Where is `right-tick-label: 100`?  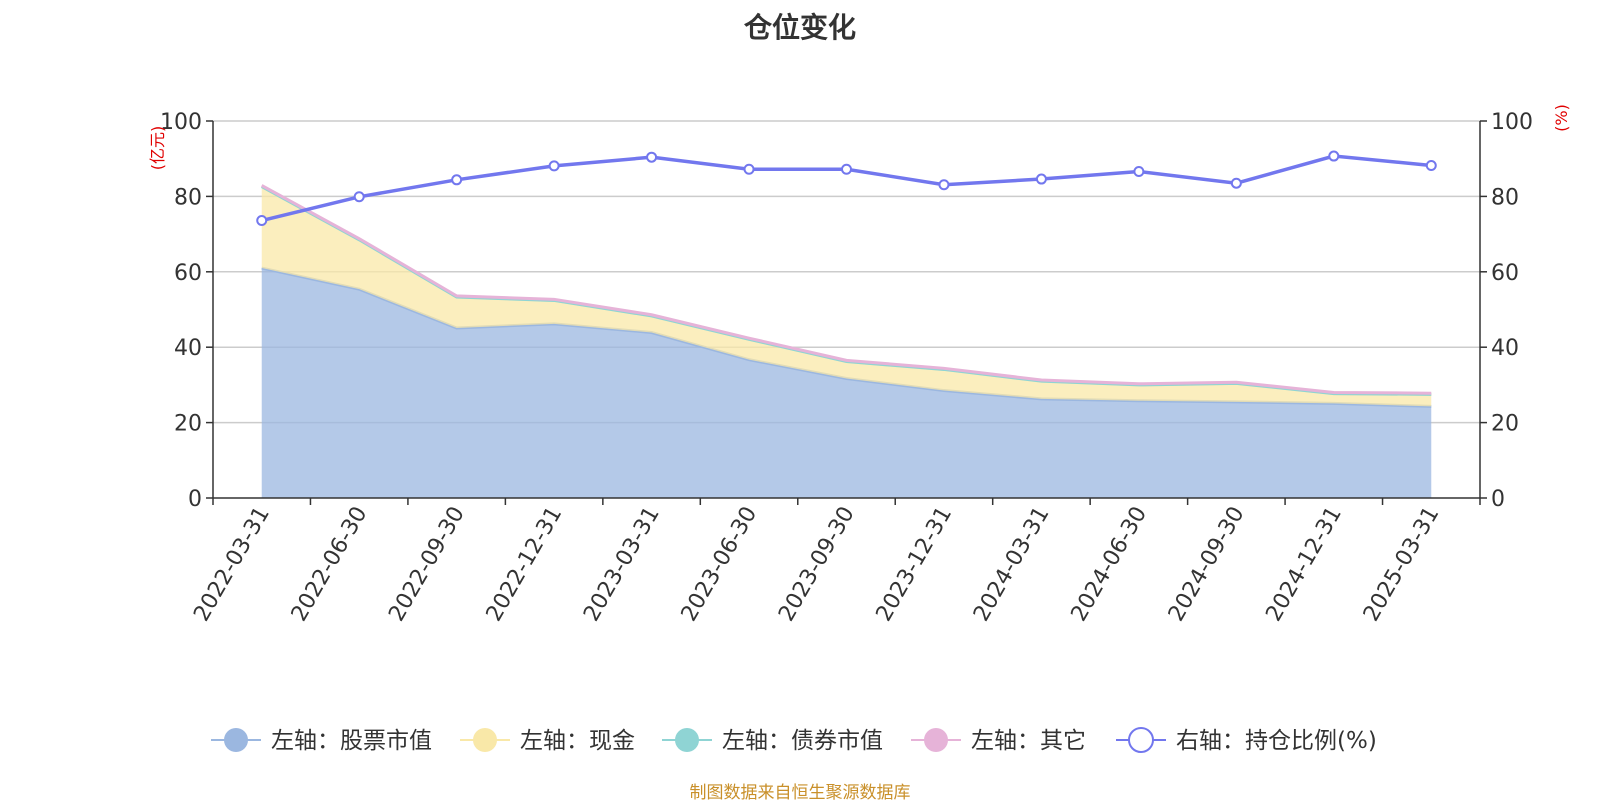 right-tick-label: 100 is located at coordinates (1512, 122).